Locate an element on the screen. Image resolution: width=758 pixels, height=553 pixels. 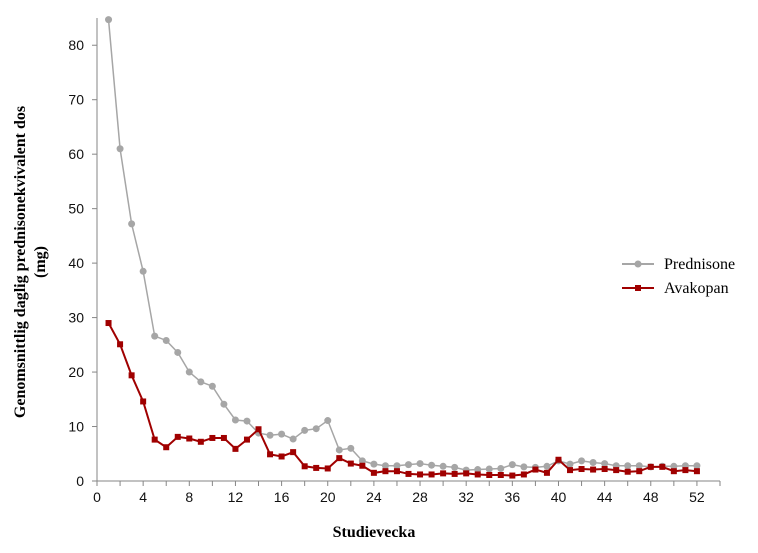
x-tick-label: 52 is located at coordinates (697, 497).